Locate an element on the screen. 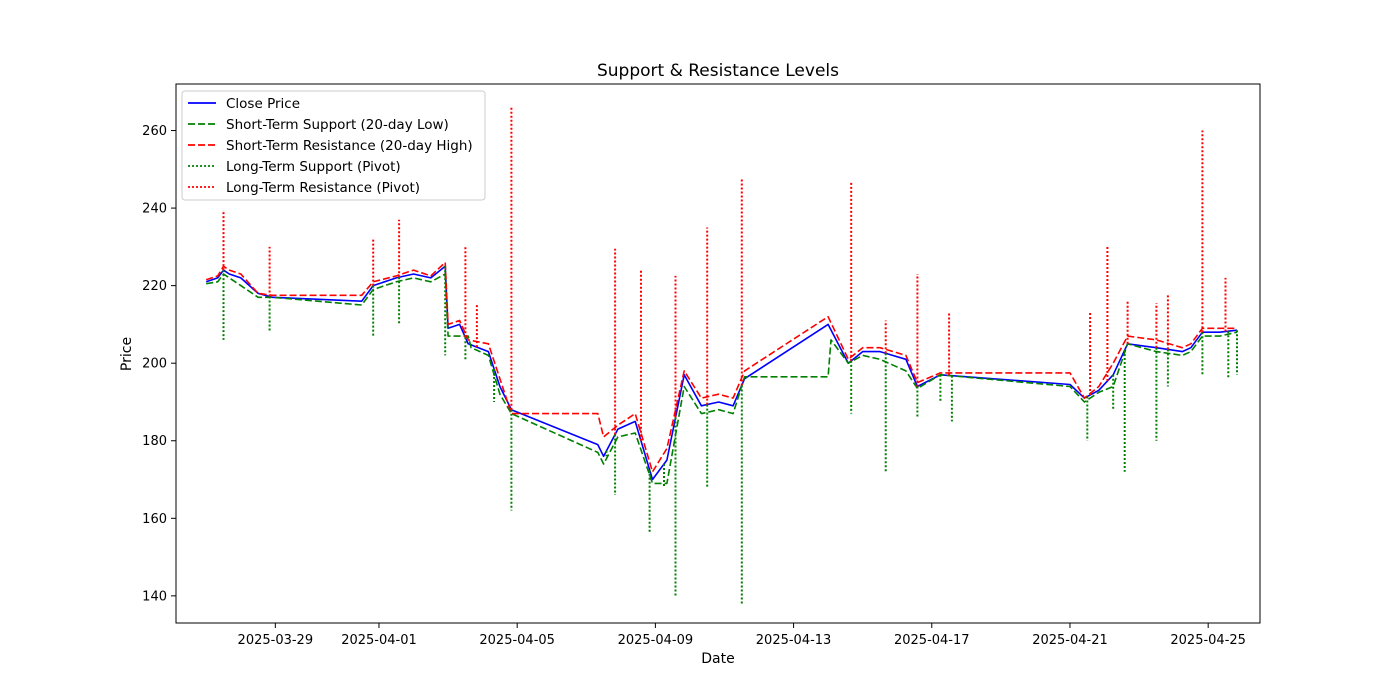 The height and width of the screenshot is (700, 1400). y-axis-label: Price is located at coordinates (127, 354).